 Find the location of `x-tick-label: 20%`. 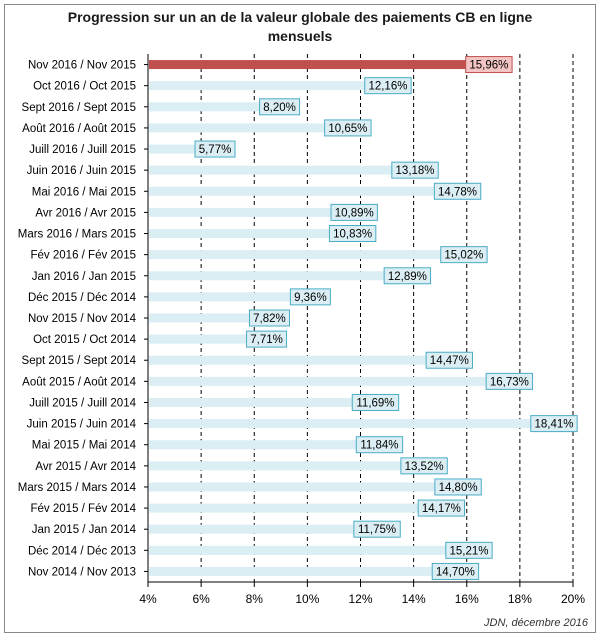

x-tick-label: 20% is located at coordinates (573, 599).